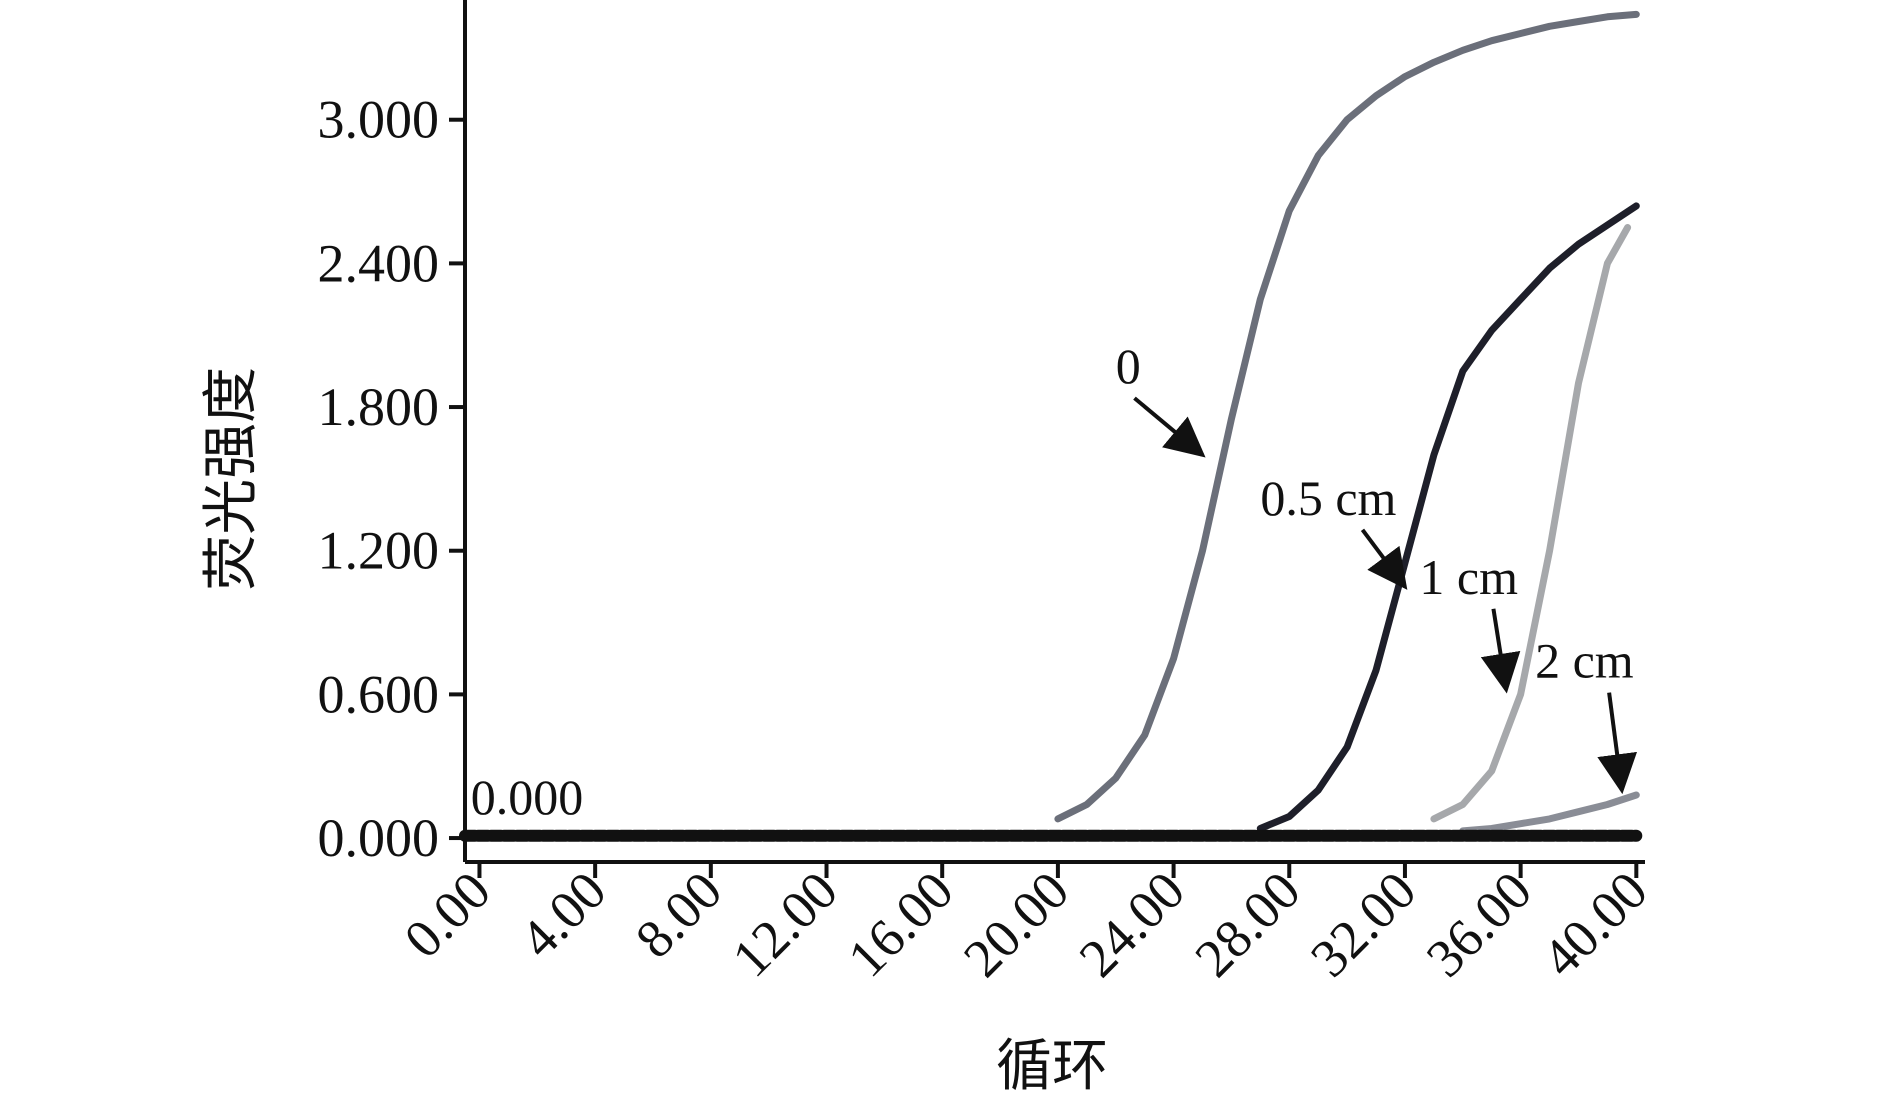  I want to click on annotation-label: 0.000, so click(527, 797).